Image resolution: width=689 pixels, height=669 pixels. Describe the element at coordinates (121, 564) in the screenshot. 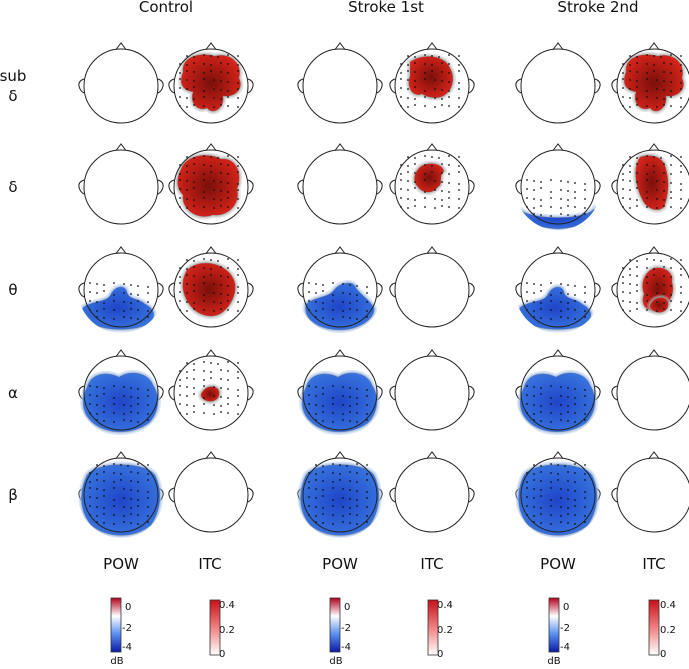

I see `measure-label-pow-control: POW` at that location.